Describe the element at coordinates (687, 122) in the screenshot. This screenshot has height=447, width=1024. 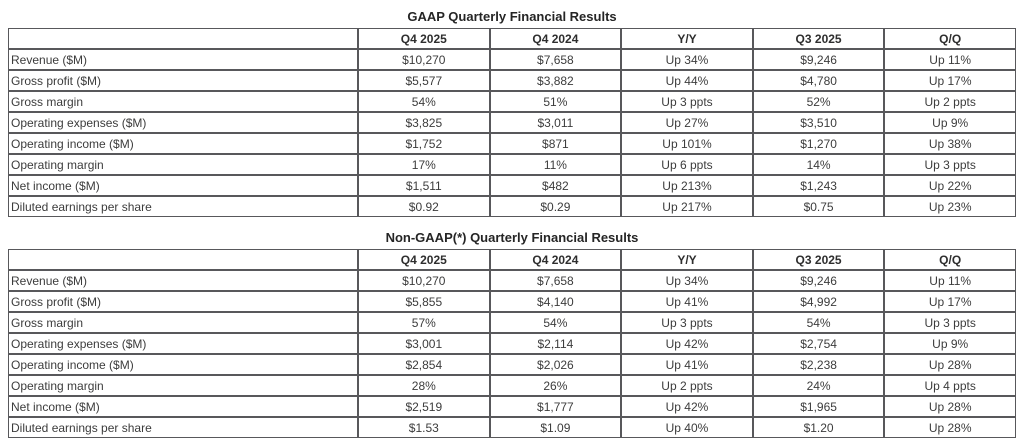
I see `table-cell: Up 27%` at that location.